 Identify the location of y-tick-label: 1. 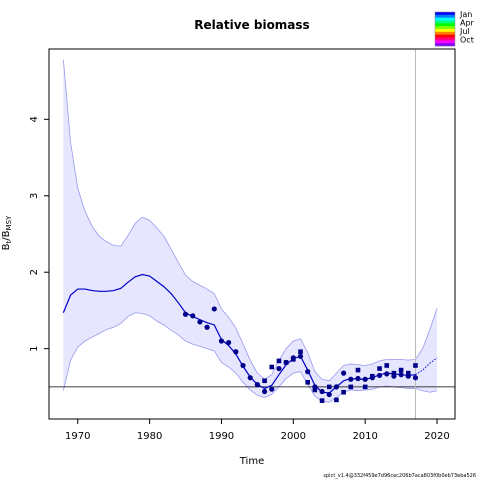
(34, 348).